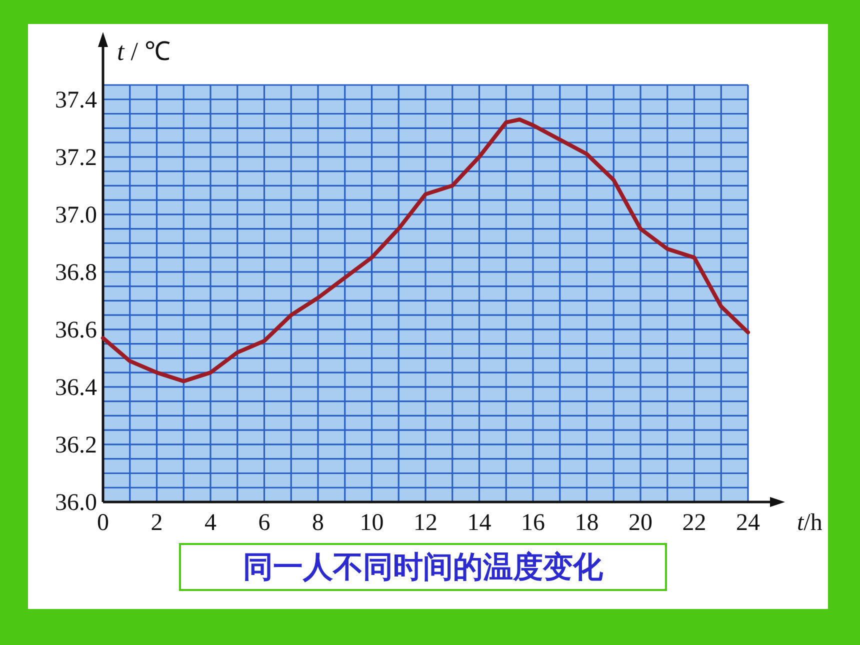  I want to click on x-tick-label: 8, so click(318, 523).